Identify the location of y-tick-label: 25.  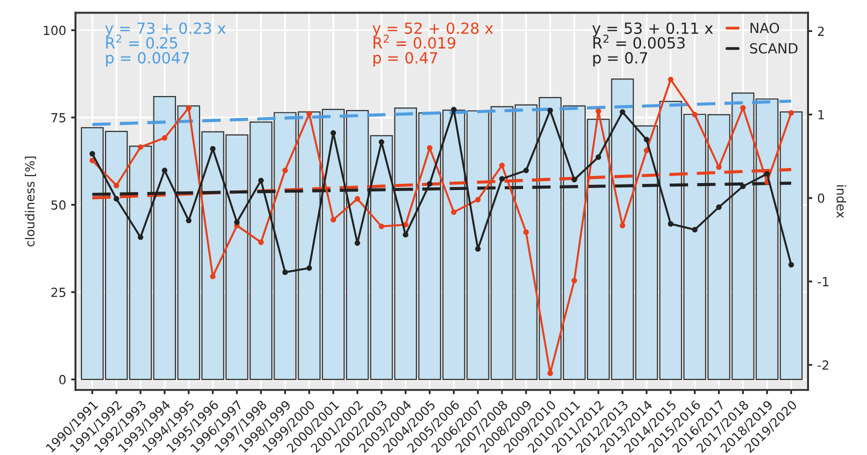
(58, 293).